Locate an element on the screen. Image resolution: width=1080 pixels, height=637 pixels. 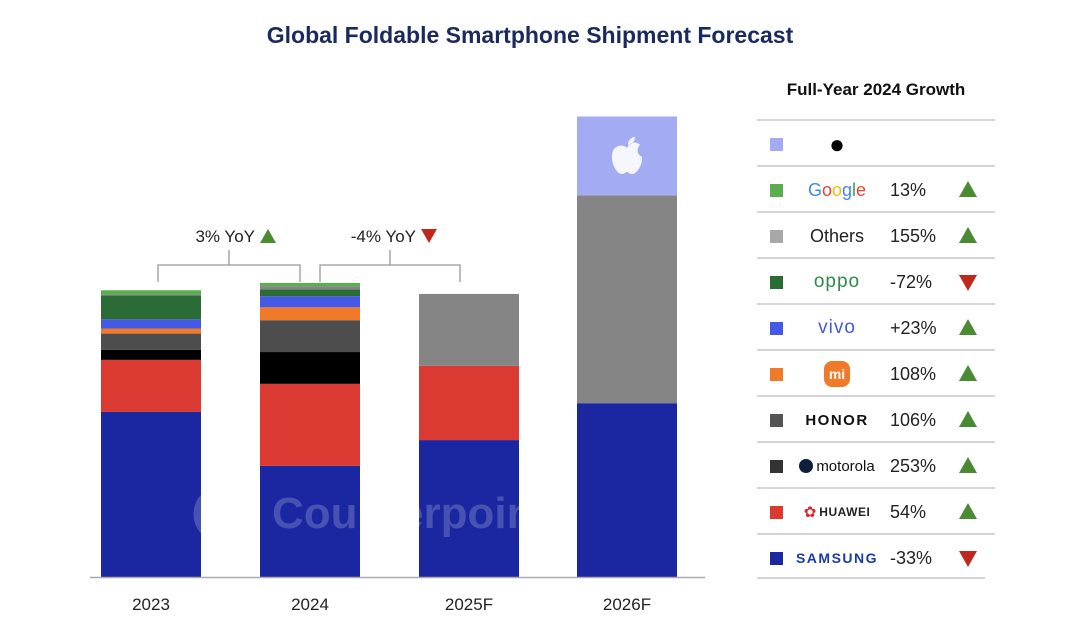
growth-value: 155% is located at coordinates (913, 236).